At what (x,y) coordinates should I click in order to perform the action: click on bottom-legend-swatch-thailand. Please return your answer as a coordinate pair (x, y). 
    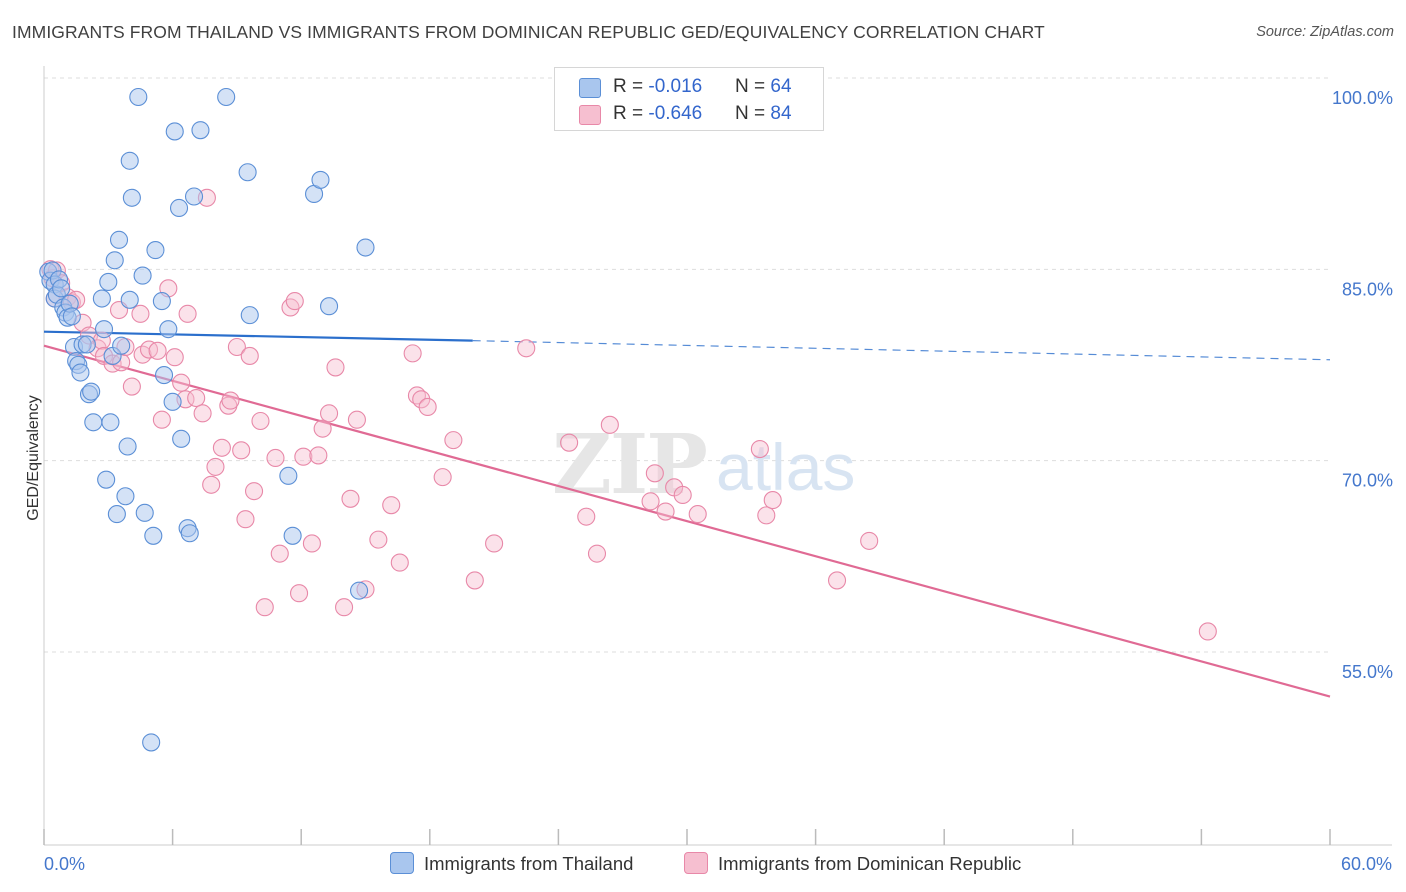
    Looking at the image, I should click on (402, 863).